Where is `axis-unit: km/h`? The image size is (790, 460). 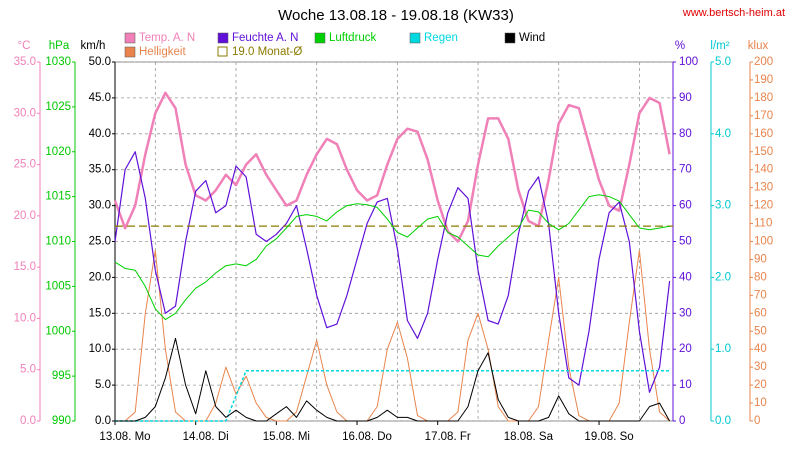
axis-unit: km/h is located at coordinates (93, 46).